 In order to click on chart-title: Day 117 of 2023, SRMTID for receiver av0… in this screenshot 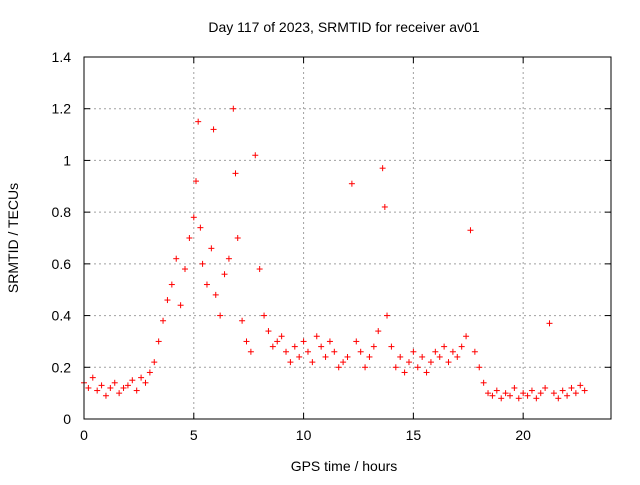, I will do `click(344, 27)`.